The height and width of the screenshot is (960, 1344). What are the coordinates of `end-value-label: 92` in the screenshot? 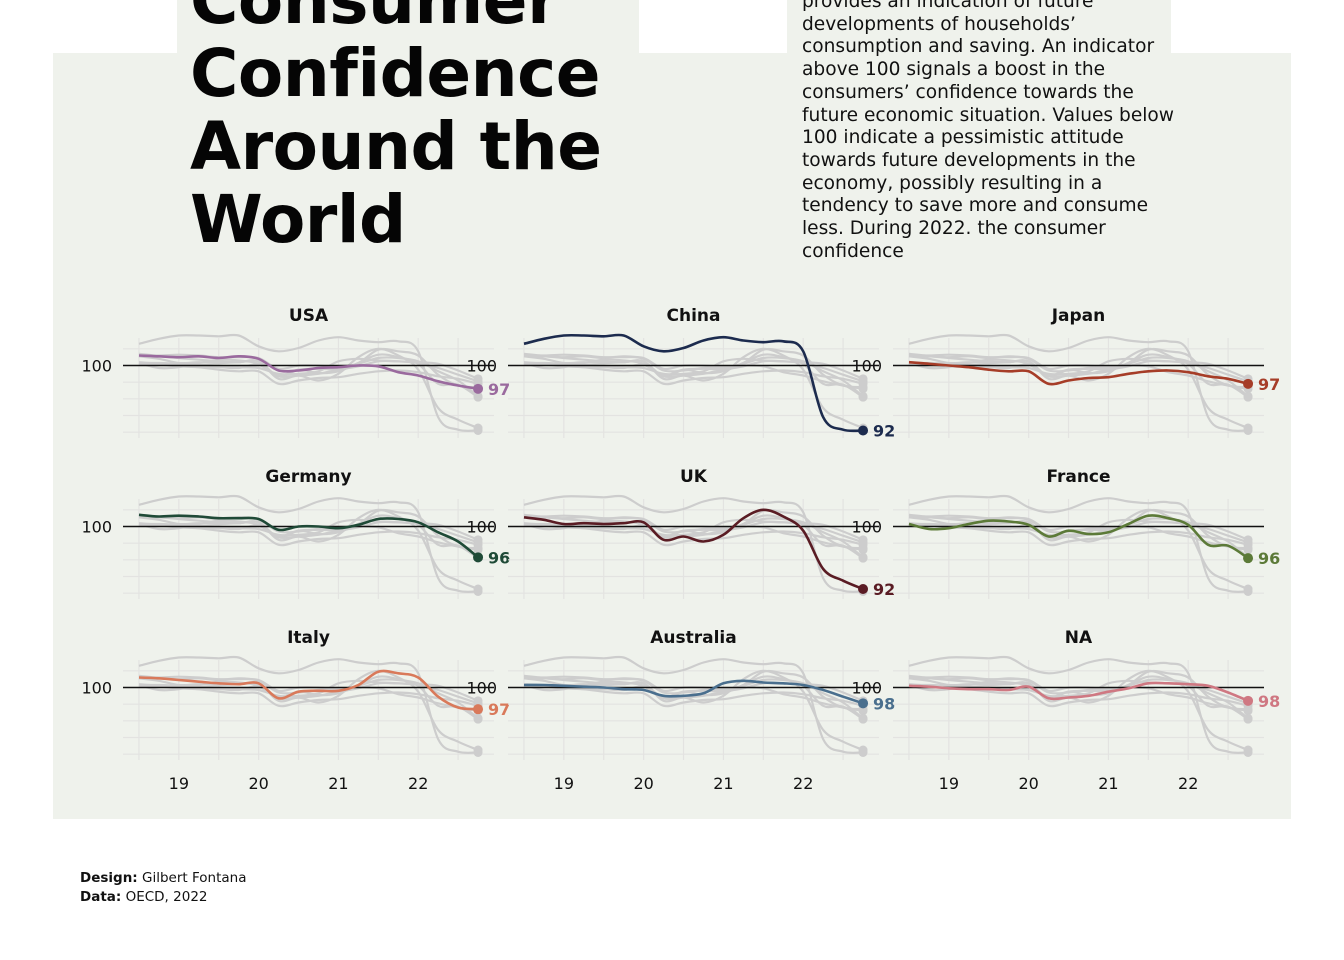 It's located at (884, 589).